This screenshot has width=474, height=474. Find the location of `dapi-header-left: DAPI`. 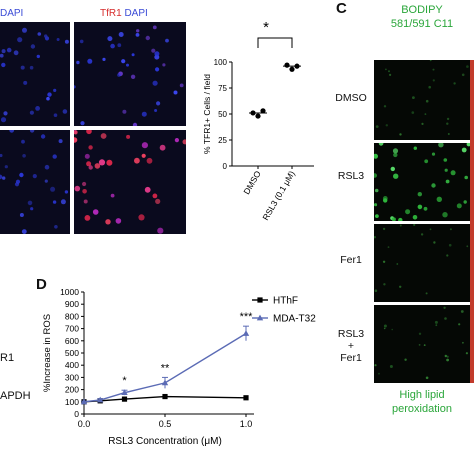

dapi-header-left: DAPI is located at coordinates (12, 13).